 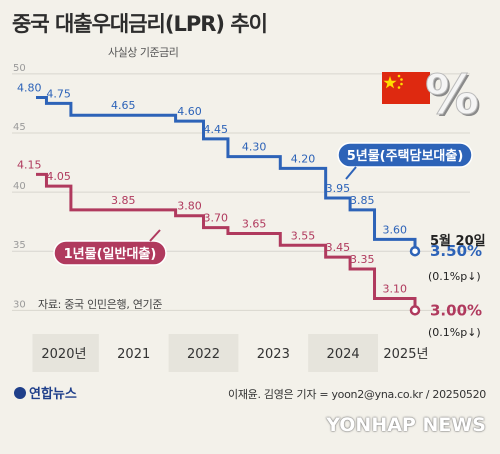 I want to click on watermark: YONHAP NEWS, so click(x=406, y=425).